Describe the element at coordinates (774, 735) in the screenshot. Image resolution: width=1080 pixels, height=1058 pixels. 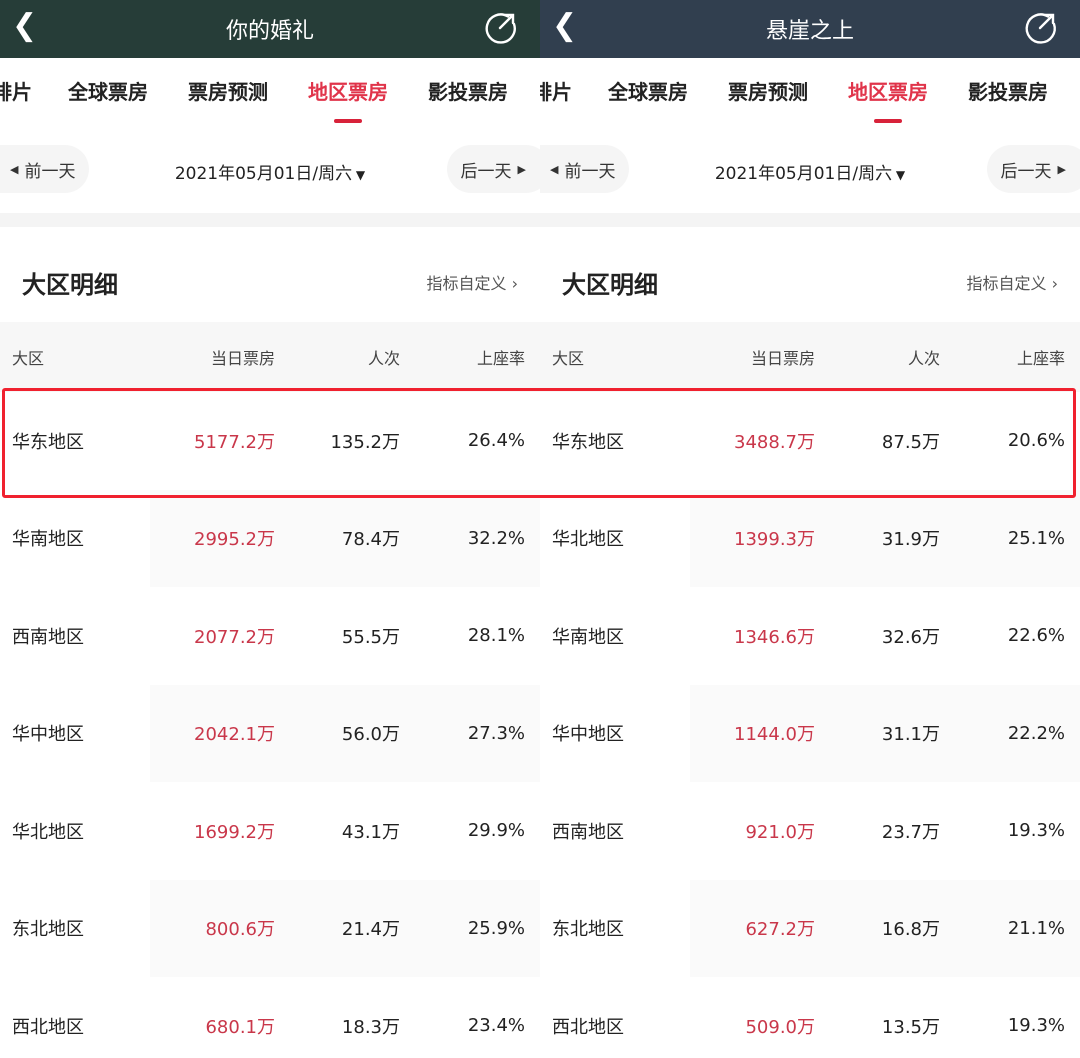
I see `cell-c2: 1144.0万` at that location.